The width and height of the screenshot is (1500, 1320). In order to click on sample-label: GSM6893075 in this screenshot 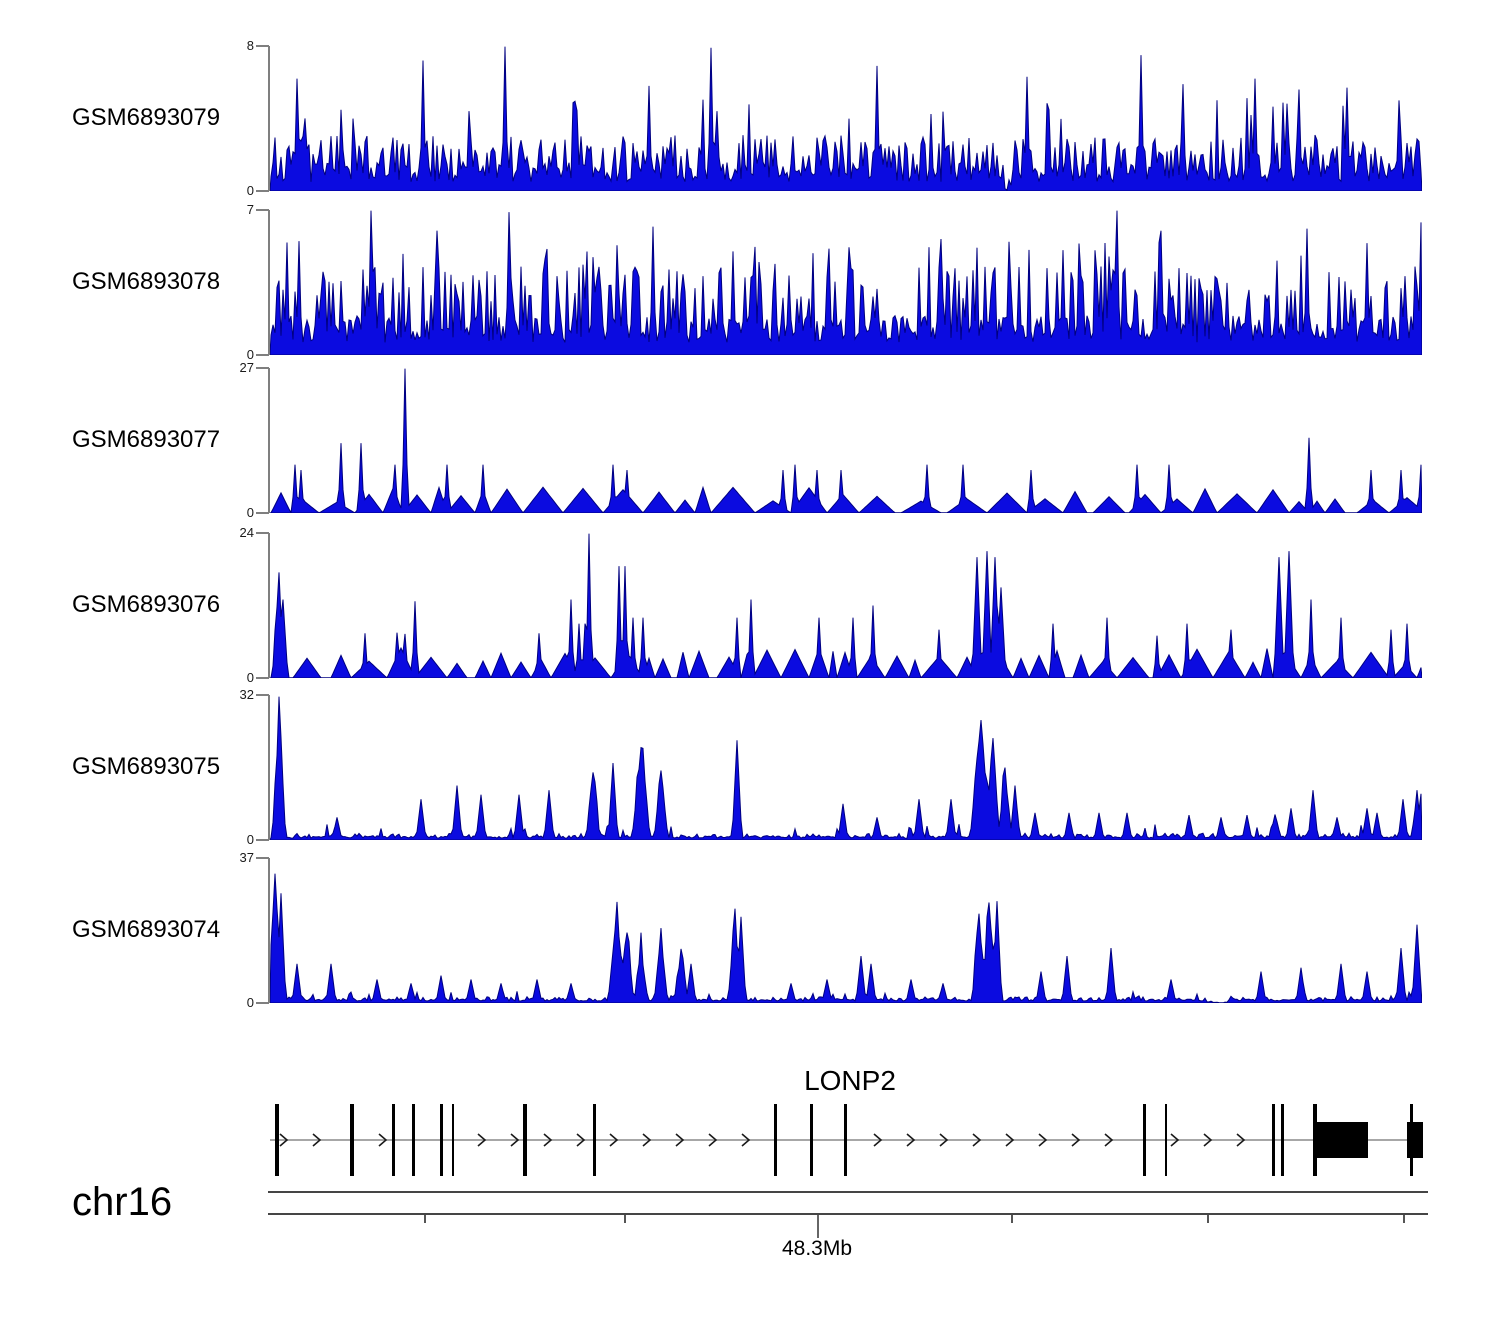, I will do `click(146, 766)`.